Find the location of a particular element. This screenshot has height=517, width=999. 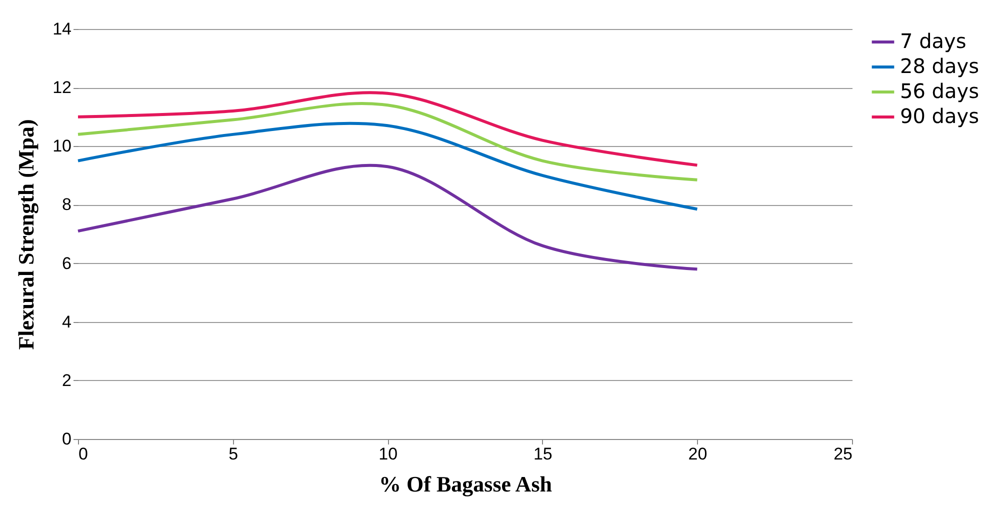

x-tick-label: 0 is located at coordinates (83, 454).